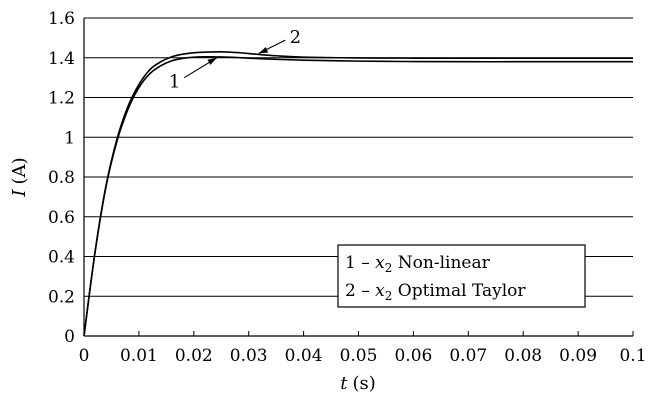 The width and height of the screenshot is (650, 397). I want to click on annotation-1: 1, so click(193, 75).